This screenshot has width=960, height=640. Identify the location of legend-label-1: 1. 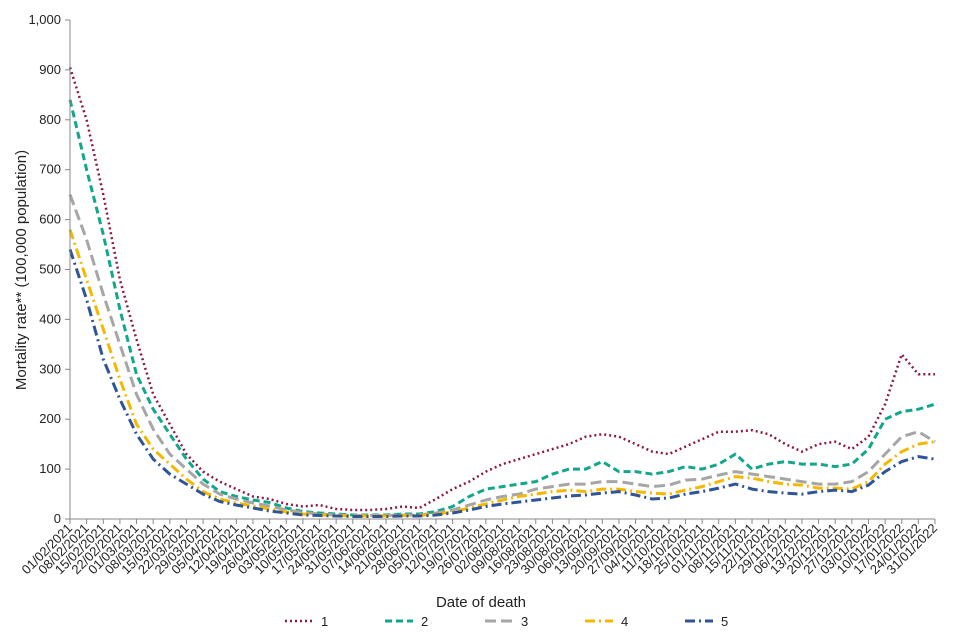
(324, 621).